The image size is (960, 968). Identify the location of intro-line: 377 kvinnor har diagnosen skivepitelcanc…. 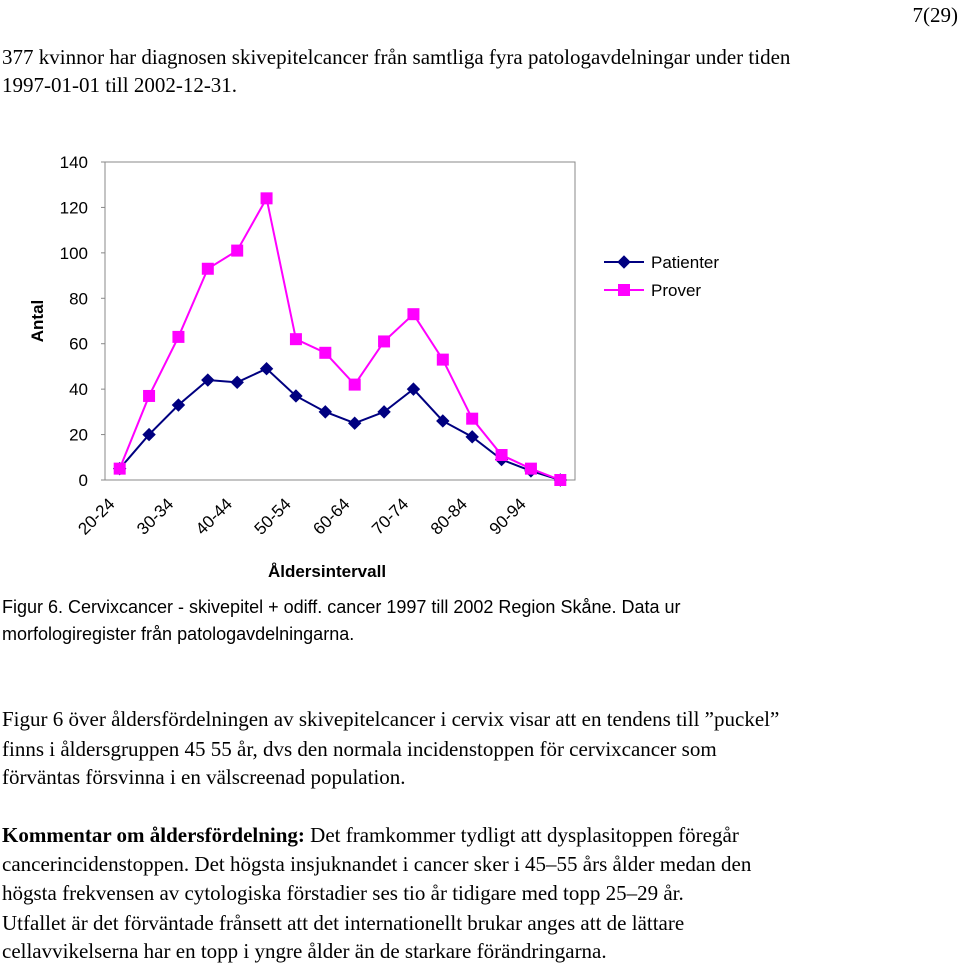
(396, 57).